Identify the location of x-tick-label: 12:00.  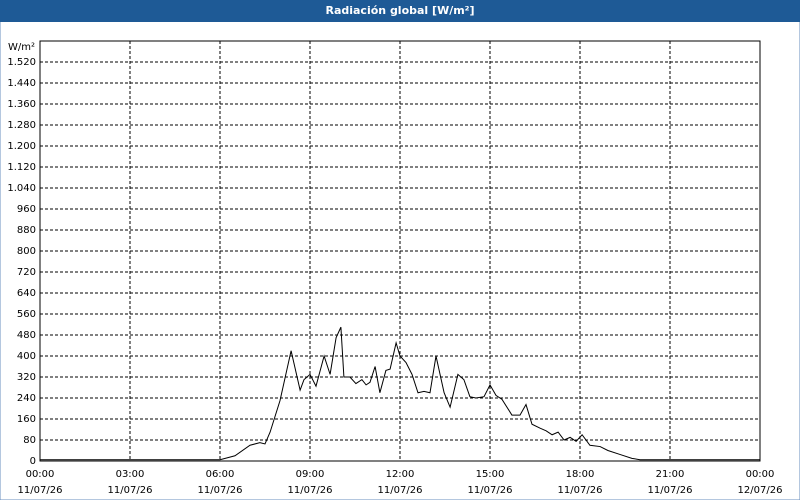
(400, 474).